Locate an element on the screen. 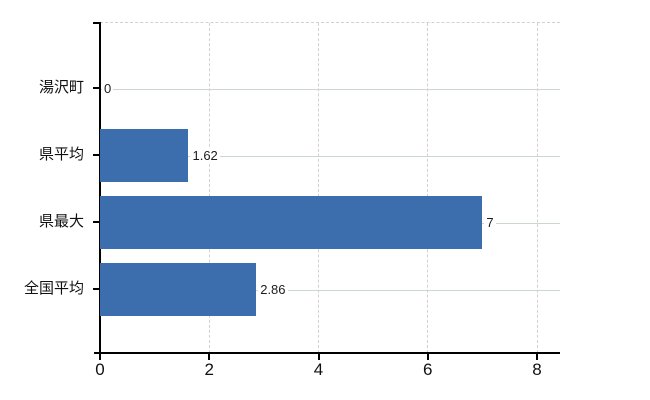 This screenshot has width=650, height=400. x-axis-tick-label: 0 is located at coordinates (100, 369).